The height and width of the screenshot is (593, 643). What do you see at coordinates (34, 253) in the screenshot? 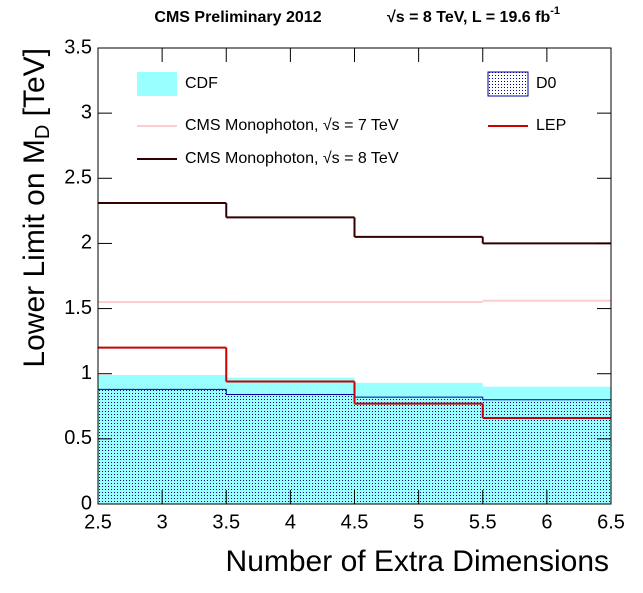
I see `ylabel-text: Lower Limit on M` at bounding box center [34, 253].